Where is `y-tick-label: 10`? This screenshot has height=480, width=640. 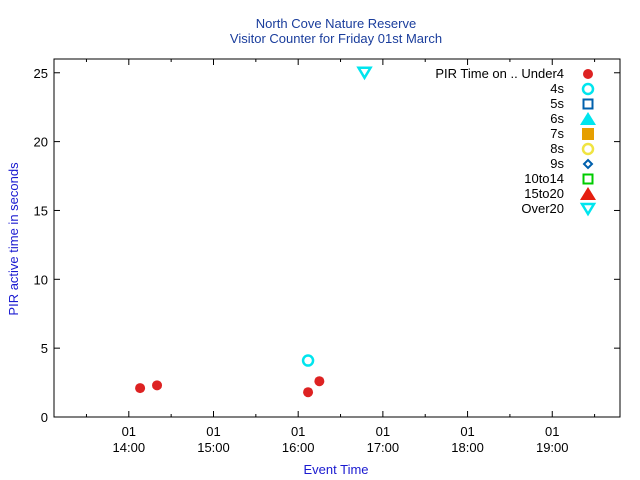 y-tick-label: 10 is located at coordinates (41, 279).